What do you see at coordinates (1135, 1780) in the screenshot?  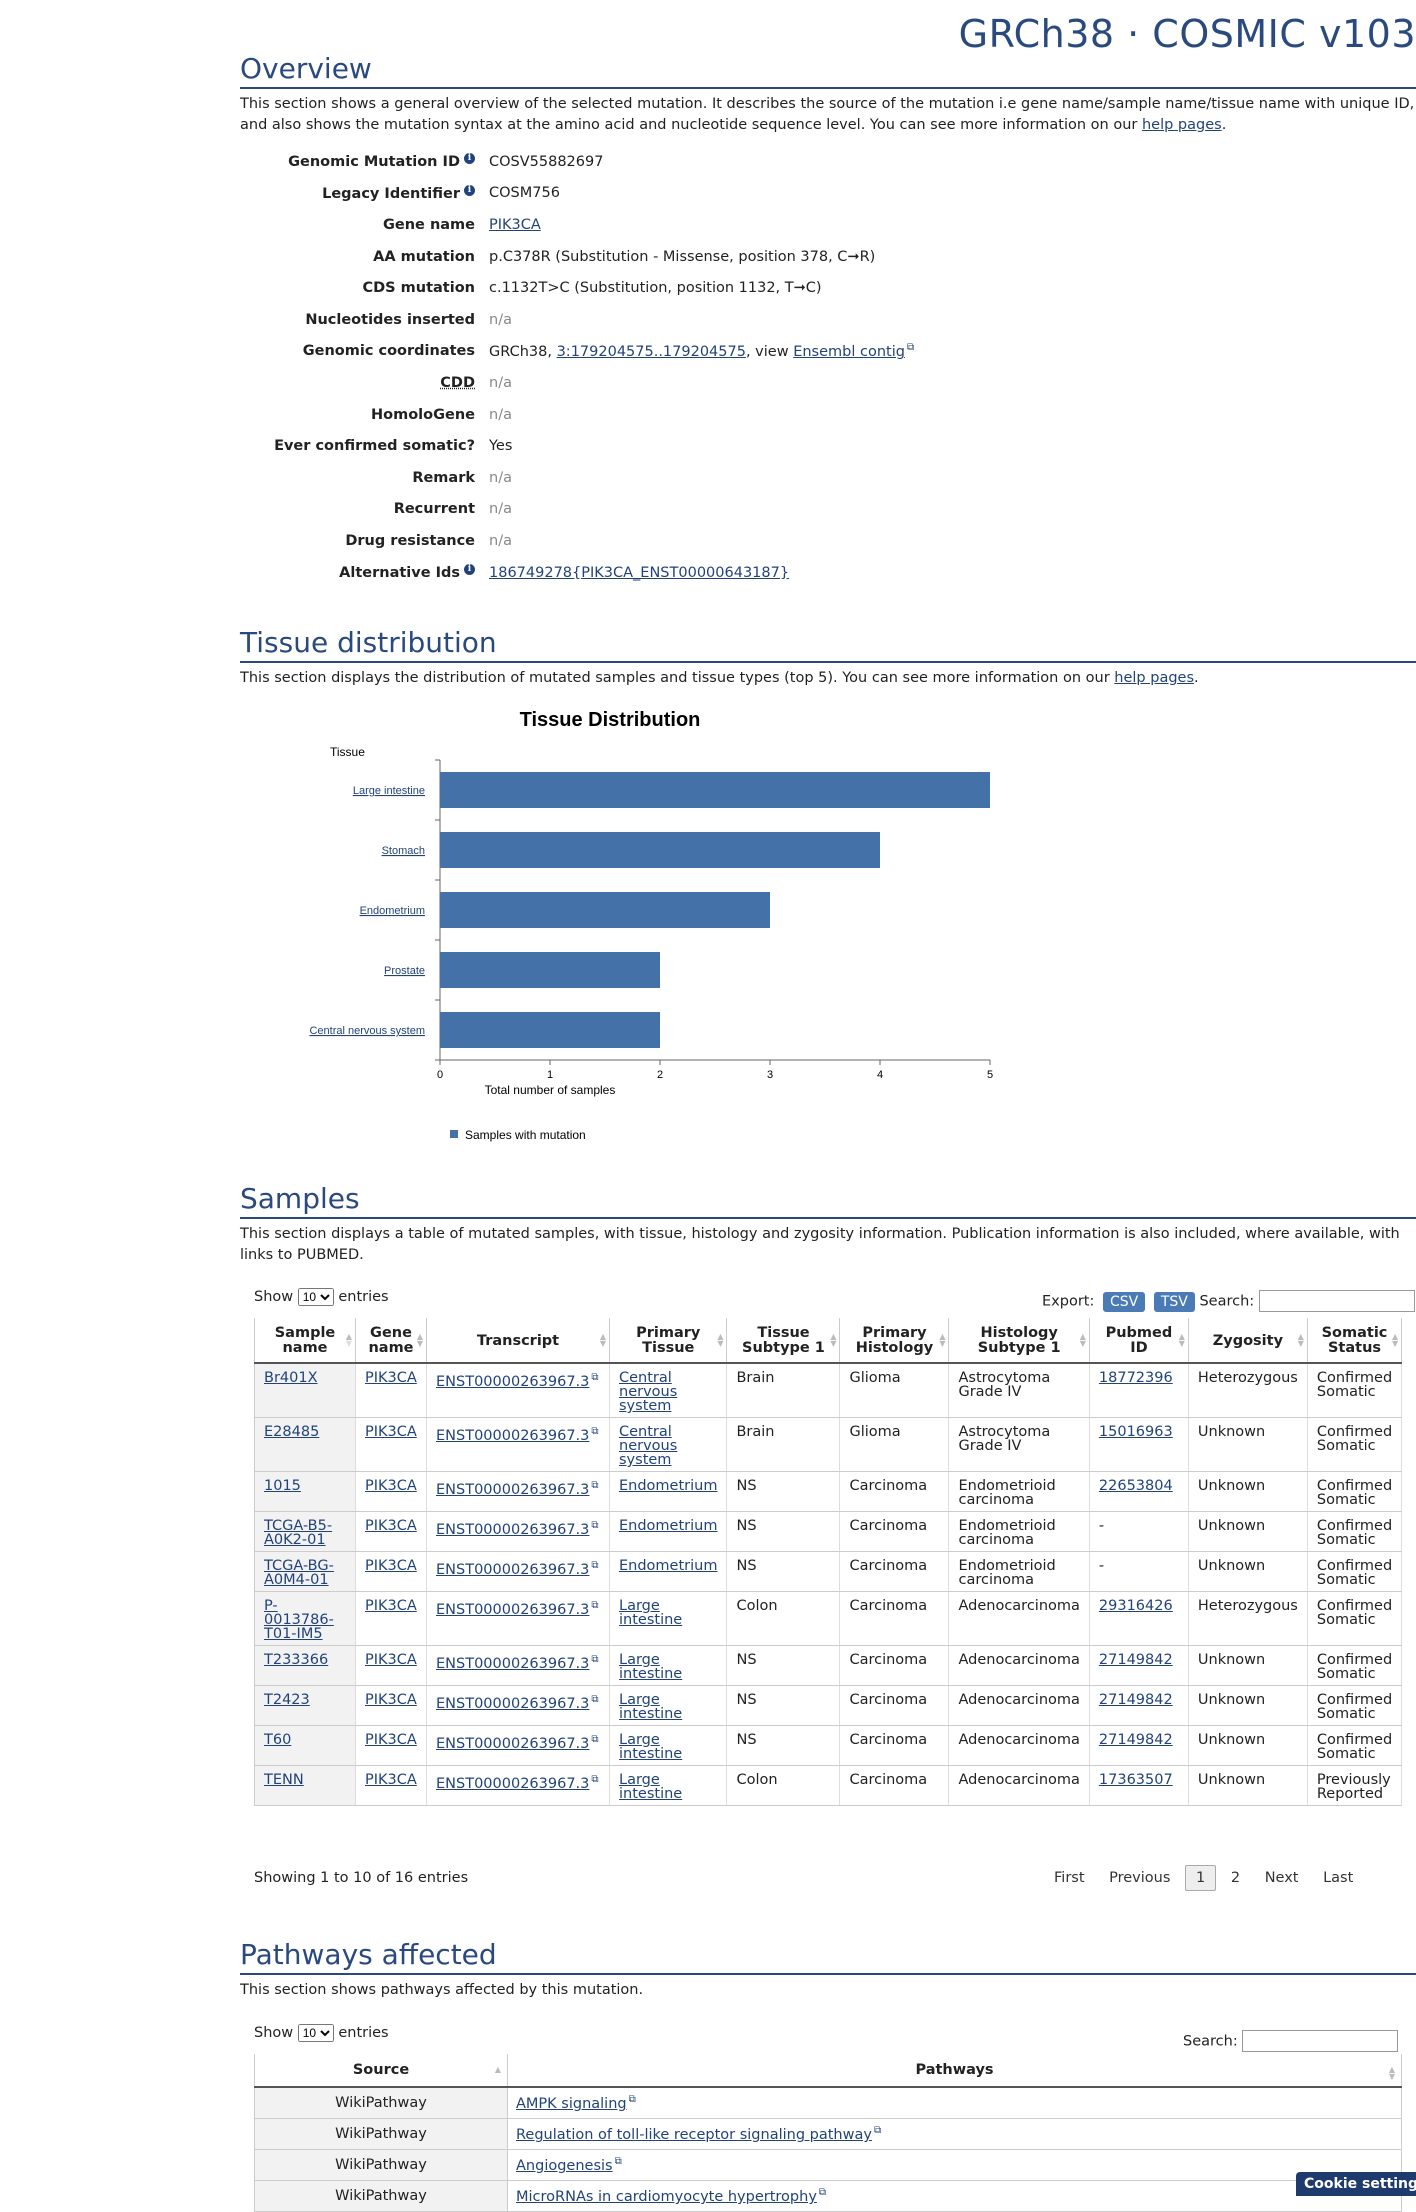 I see `pubmed-id-link: 17363507` at bounding box center [1135, 1780].